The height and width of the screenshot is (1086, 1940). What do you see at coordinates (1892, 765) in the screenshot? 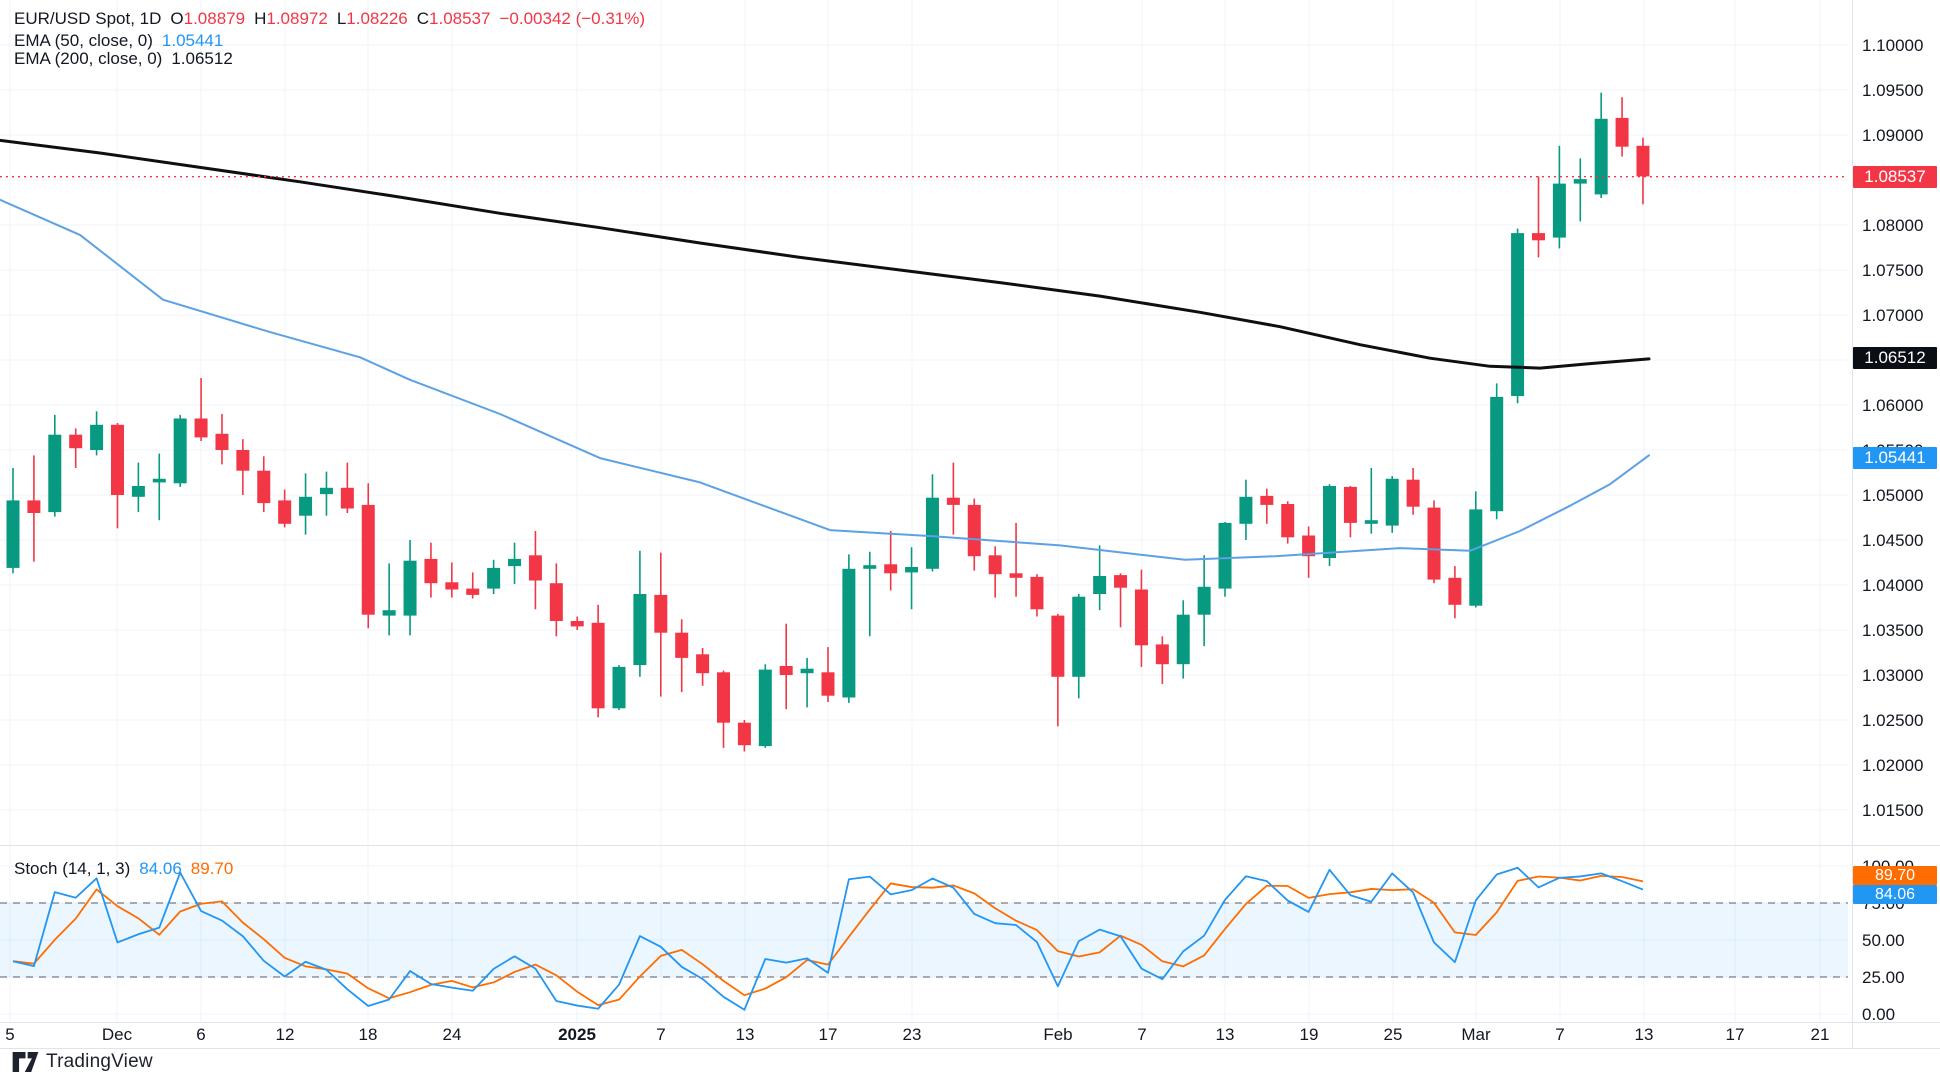
I see `svg-text: 1.02000` at bounding box center [1892, 765].